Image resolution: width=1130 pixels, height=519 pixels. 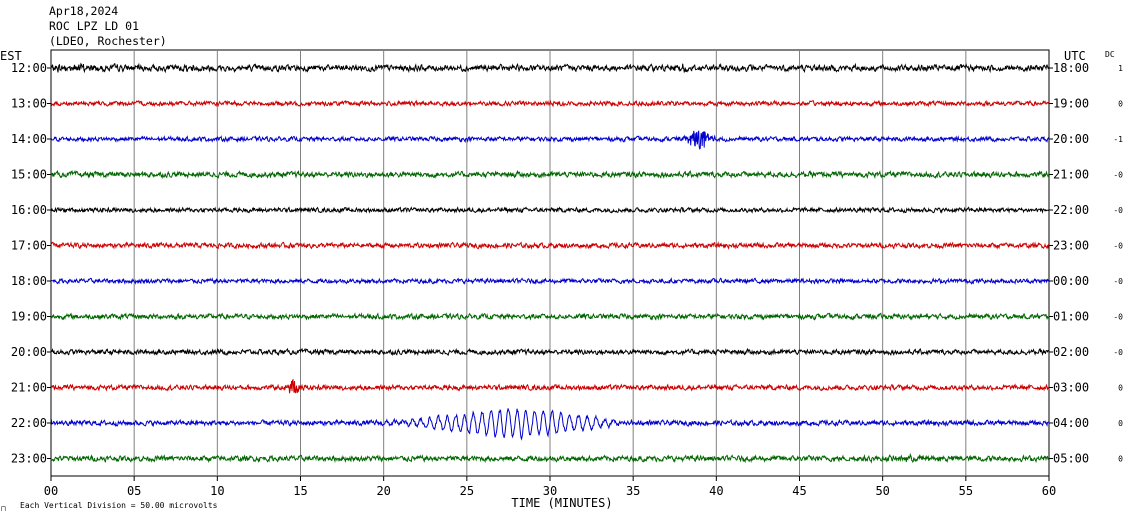 What do you see at coordinates (633, 491) in the screenshot?
I see `x-tick-label: 35` at bounding box center [633, 491].